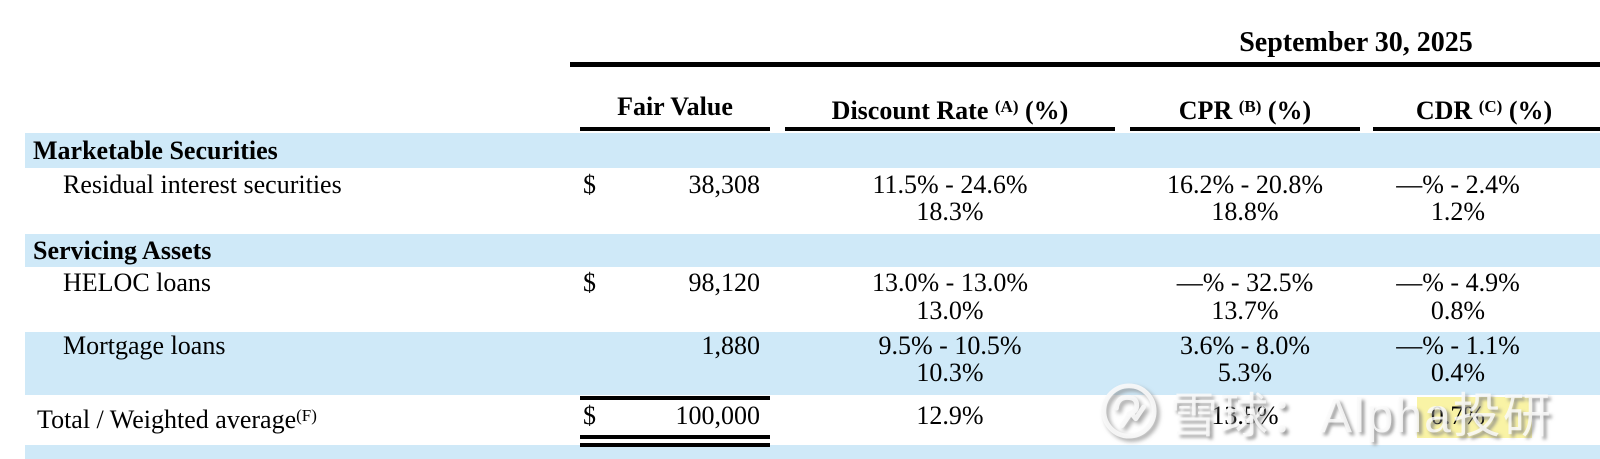 The image size is (1600, 459). What do you see at coordinates (1486, 129) in the screenshot?
I see `underline-cdr` at bounding box center [1486, 129].